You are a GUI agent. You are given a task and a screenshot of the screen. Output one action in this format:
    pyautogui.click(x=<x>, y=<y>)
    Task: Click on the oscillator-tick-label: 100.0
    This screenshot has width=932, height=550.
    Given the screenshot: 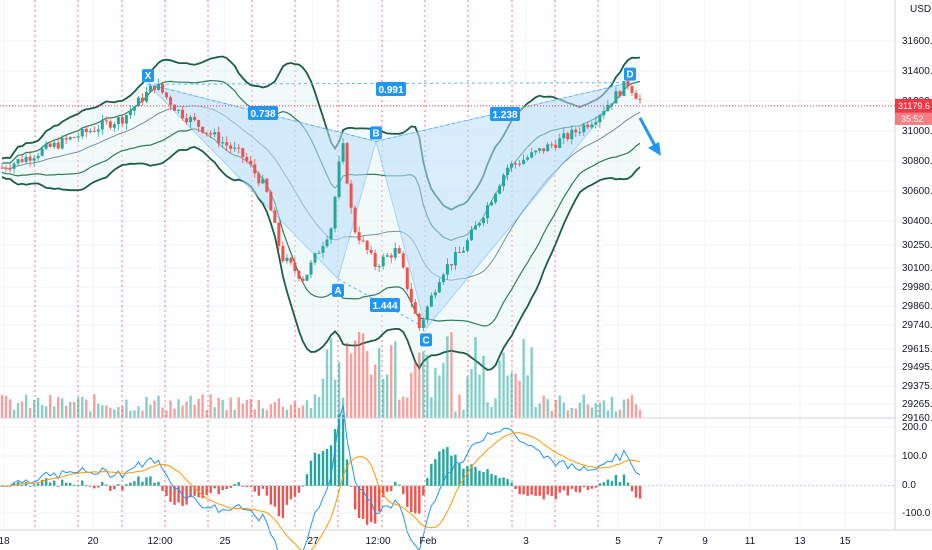 What is the action you would take?
    pyautogui.click(x=914, y=456)
    